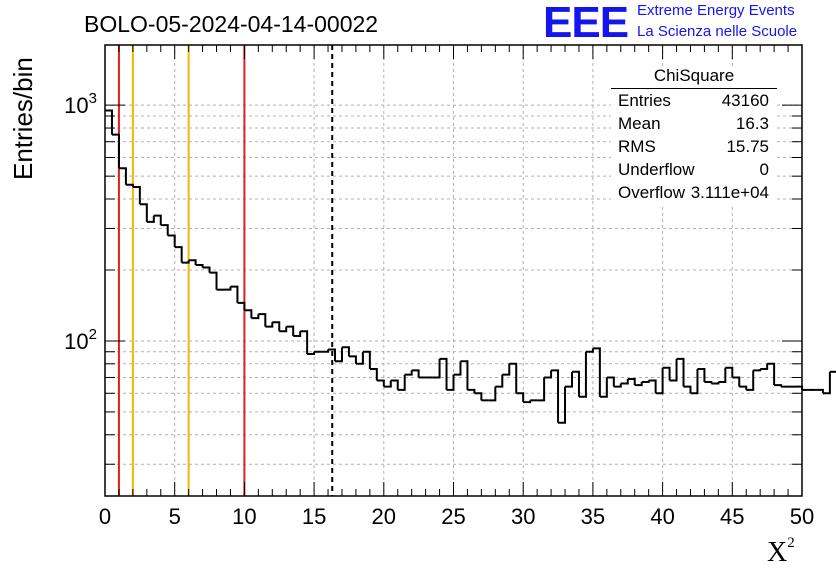  I want to click on stats-row-mean: Mean 16.3, so click(694, 123).